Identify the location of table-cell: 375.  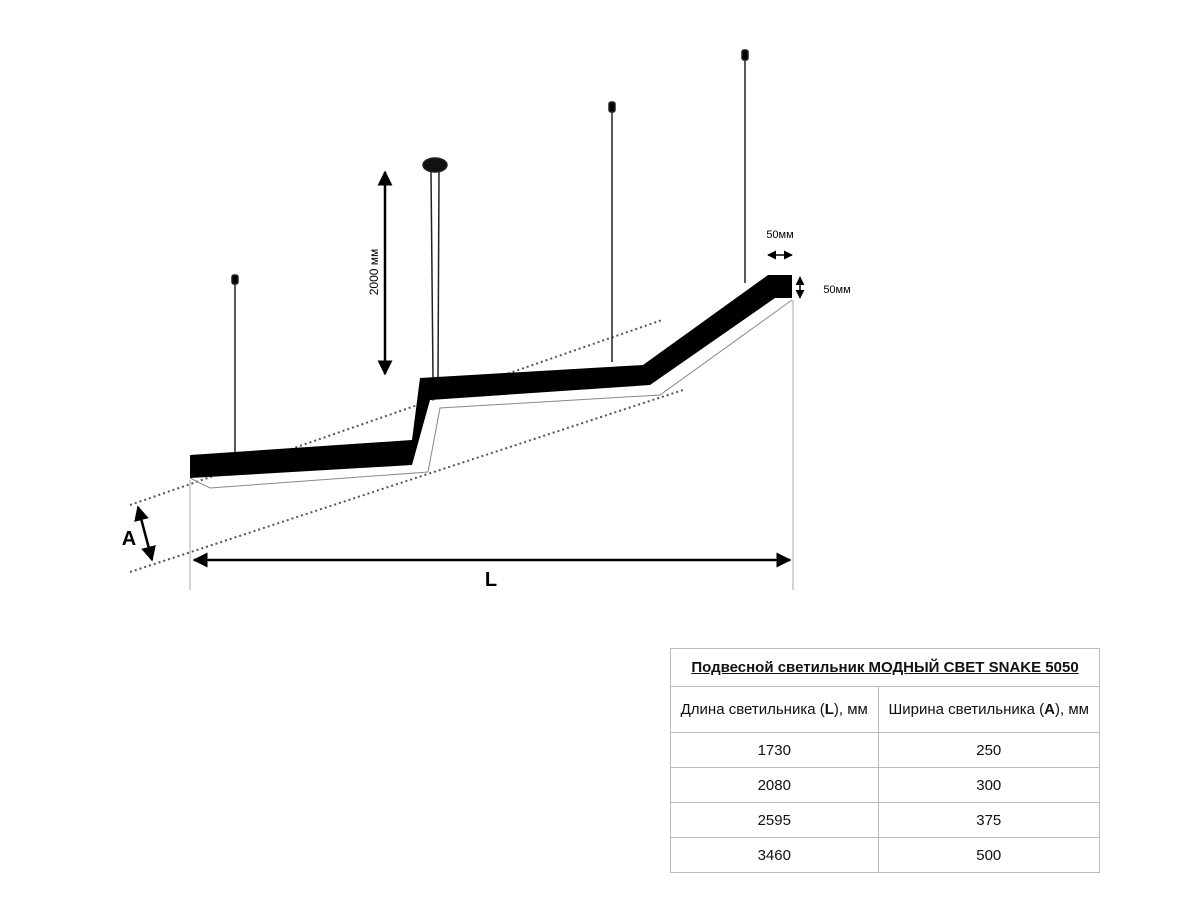
(988, 820).